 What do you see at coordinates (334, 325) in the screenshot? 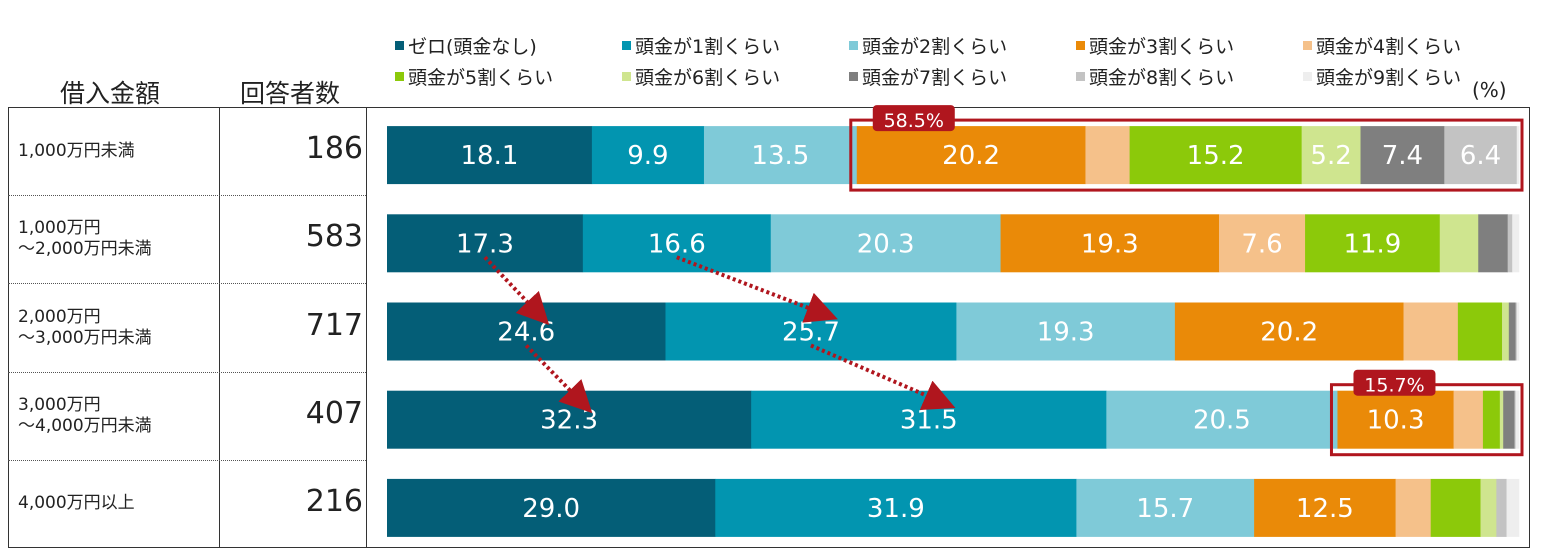
I see `respondent-count: 717` at bounding box center [334, 325].